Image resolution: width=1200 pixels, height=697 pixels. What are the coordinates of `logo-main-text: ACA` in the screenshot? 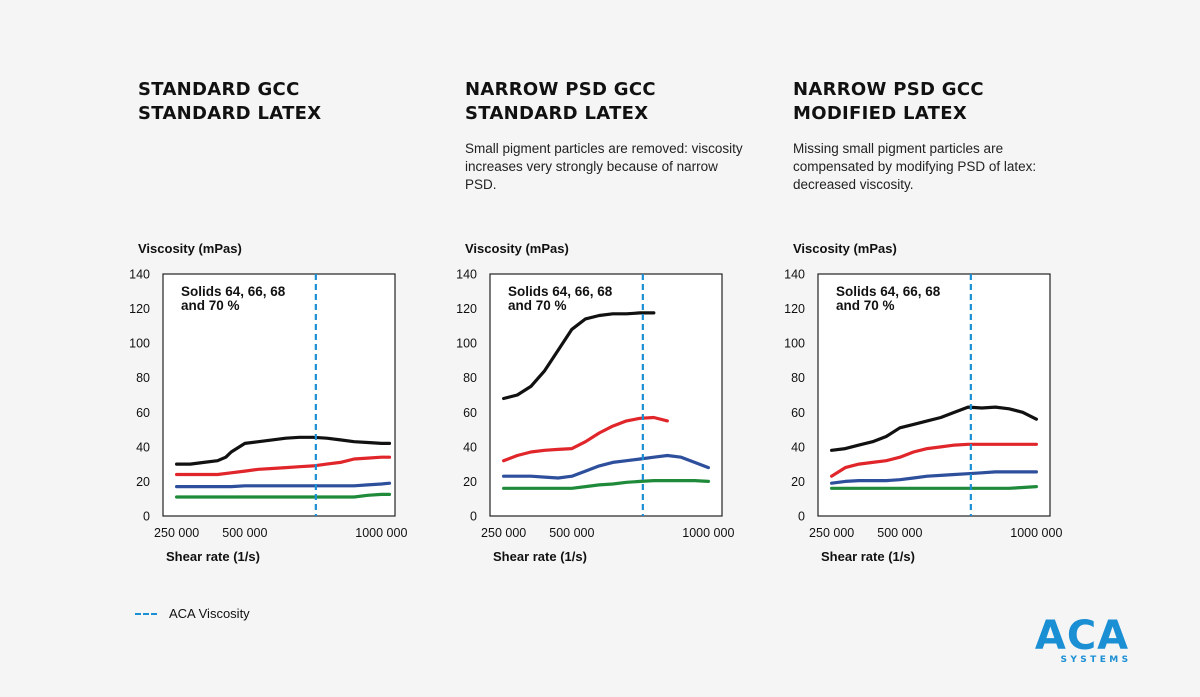 It's located at (1082, 636).